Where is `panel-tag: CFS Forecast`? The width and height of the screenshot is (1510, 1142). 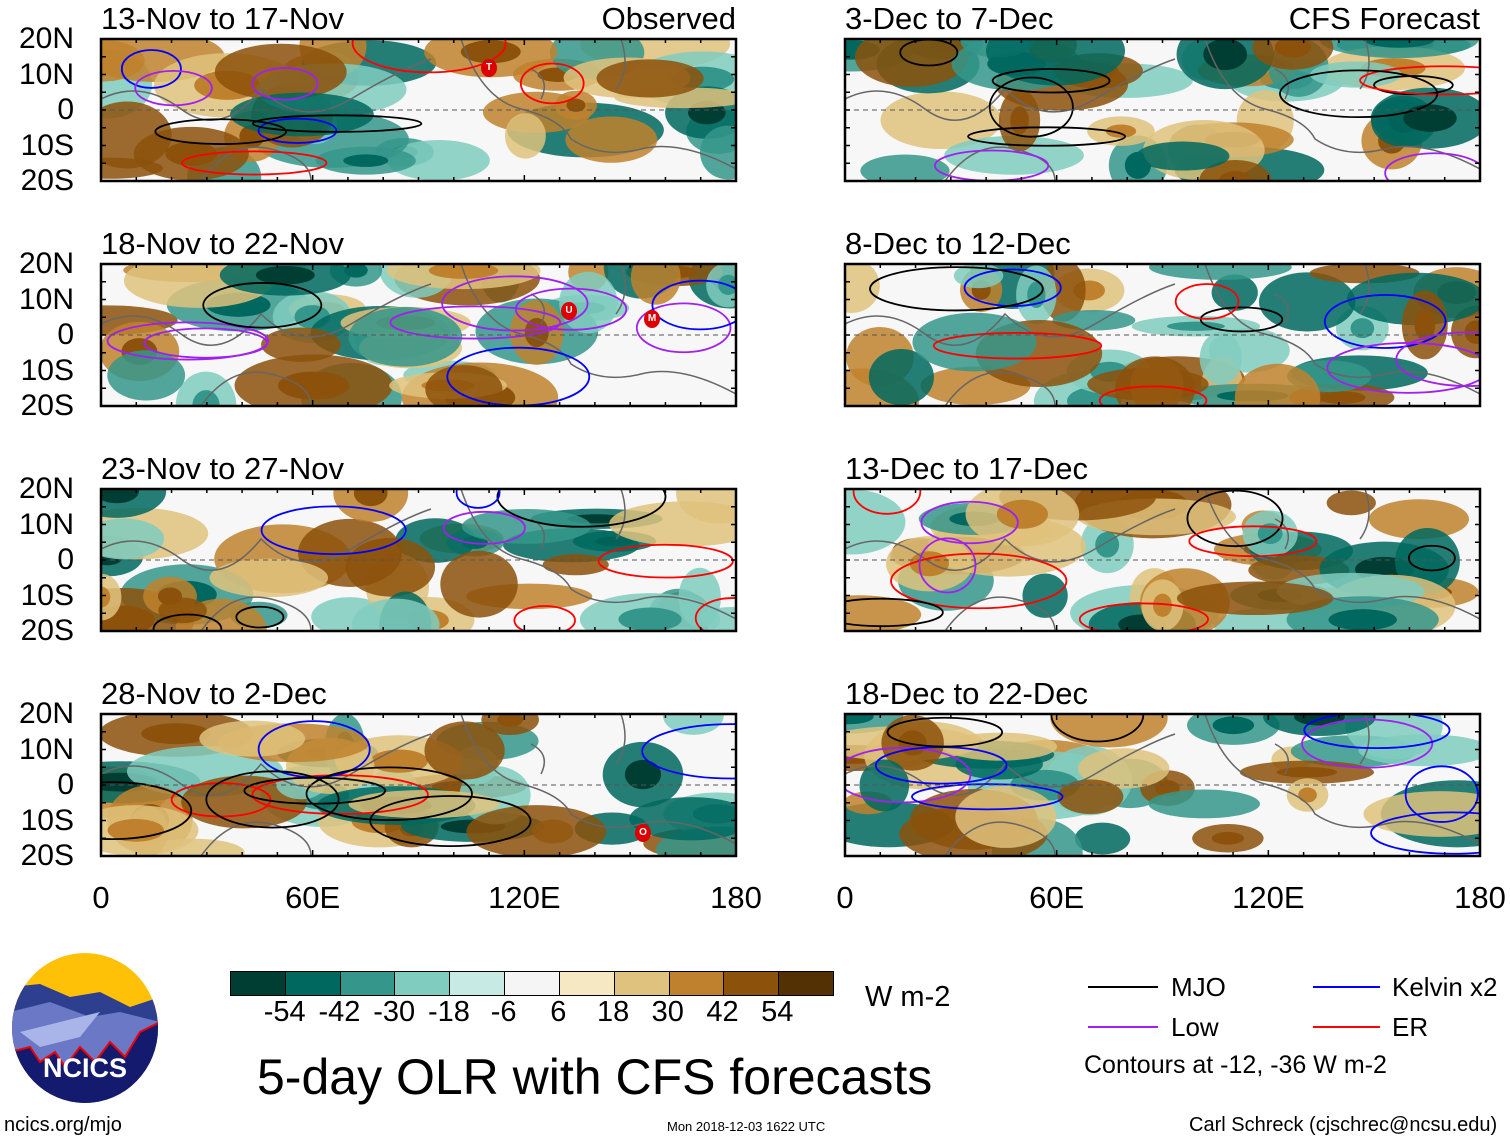
panel-tag: CFS Forecast is located at coordinates (1384, 18).